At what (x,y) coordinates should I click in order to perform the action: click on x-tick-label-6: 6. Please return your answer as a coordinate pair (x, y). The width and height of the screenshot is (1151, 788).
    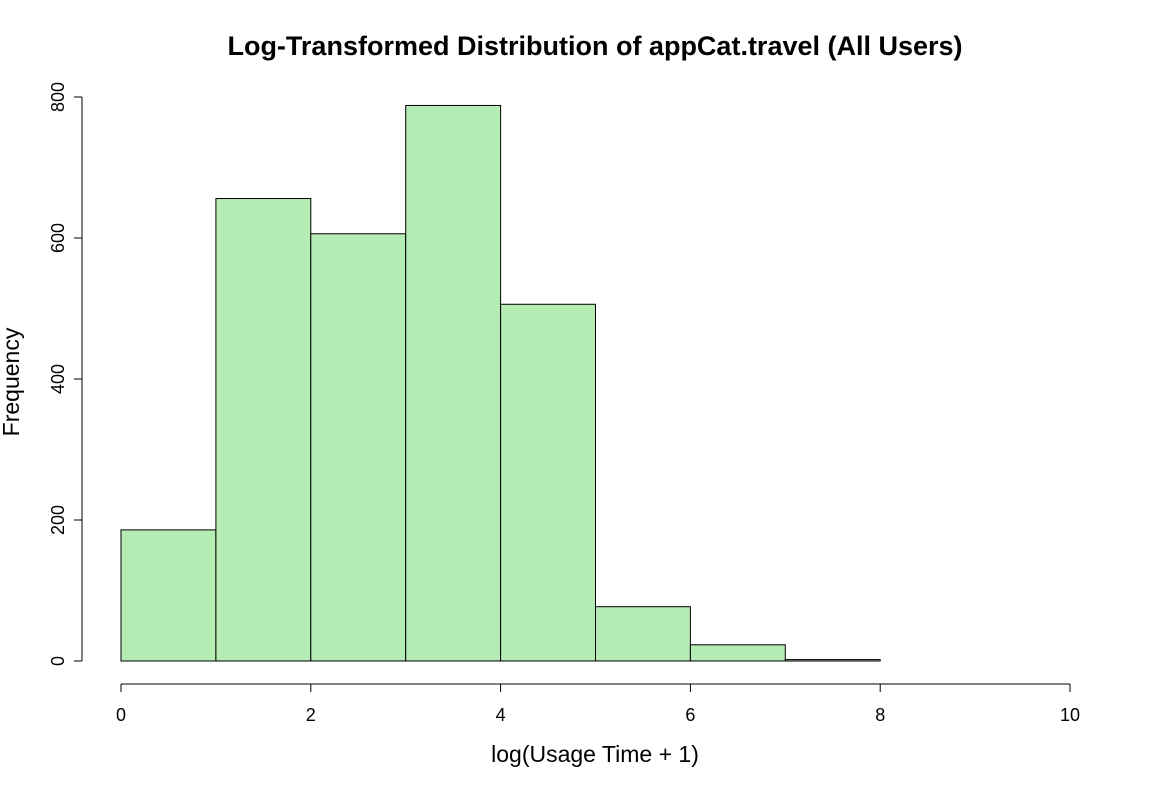
    Looking at the image, I should click on (690, 715).